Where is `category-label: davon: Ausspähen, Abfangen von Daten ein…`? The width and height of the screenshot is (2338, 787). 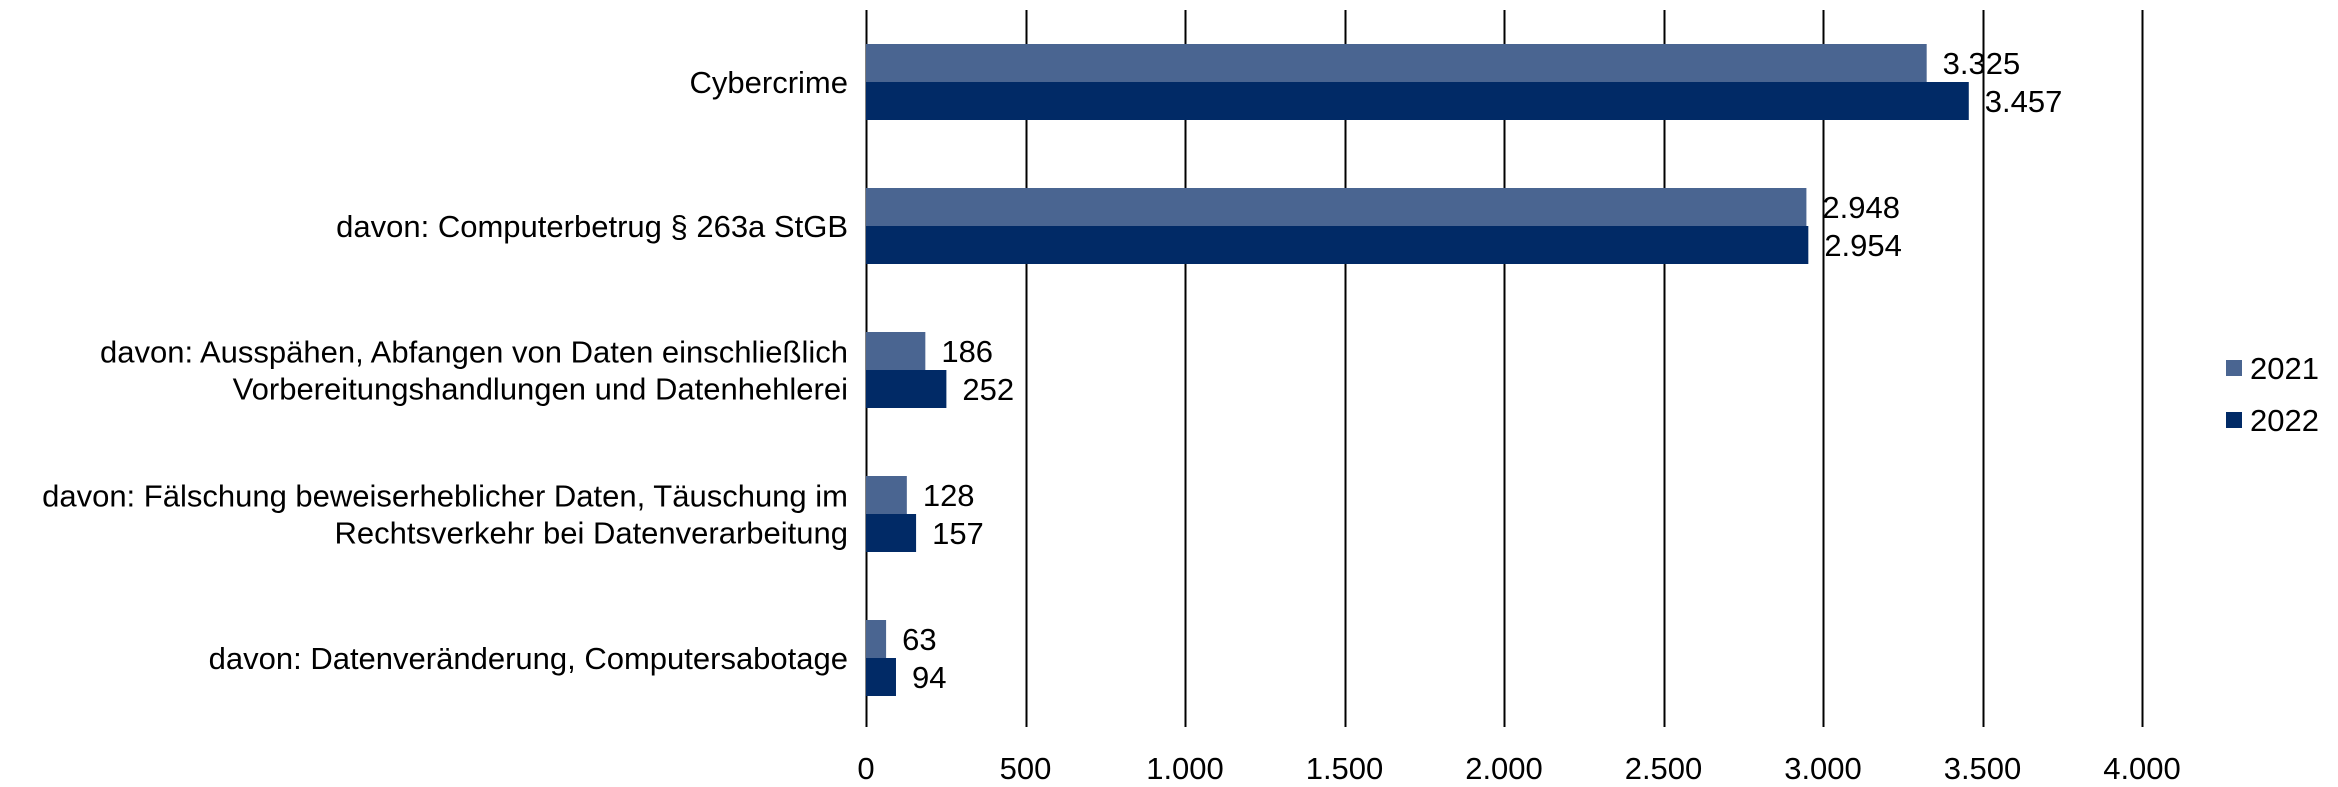
category-label: davon: Ausspähen, Abfangen von Daten ein… is located at coordinates (474, 352).